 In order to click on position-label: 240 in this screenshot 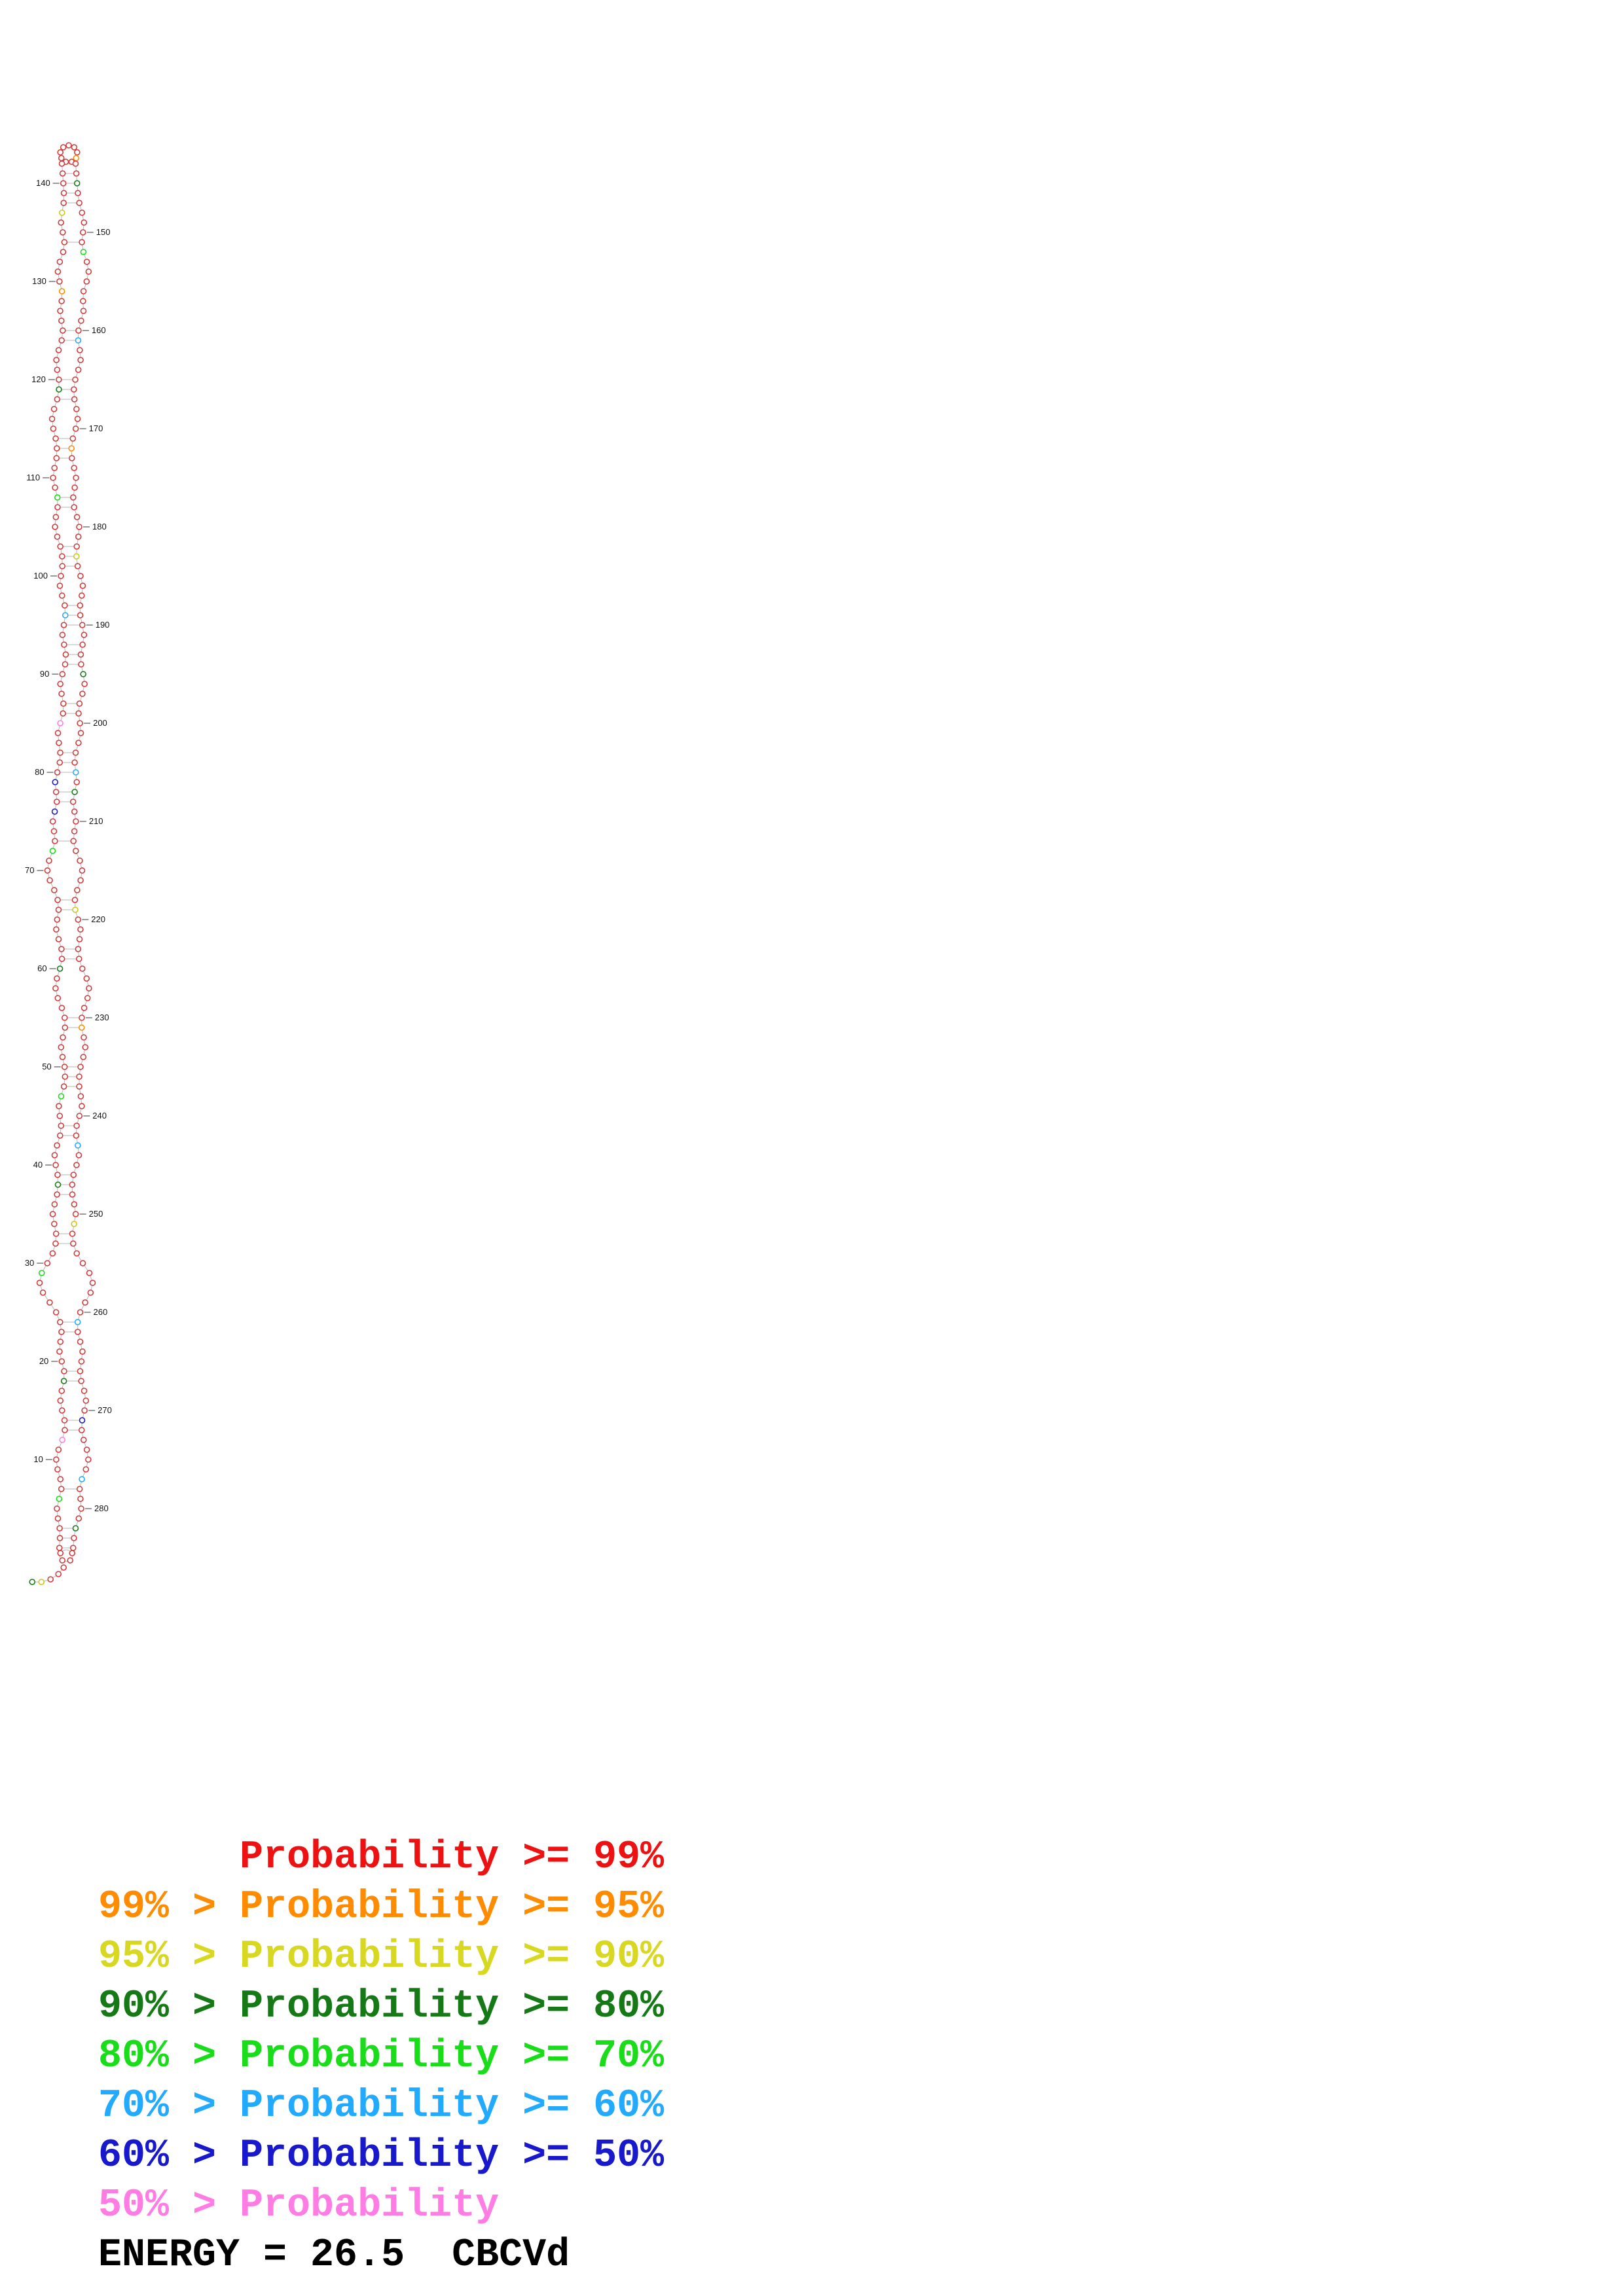, I will do `click(99, 1116)`.